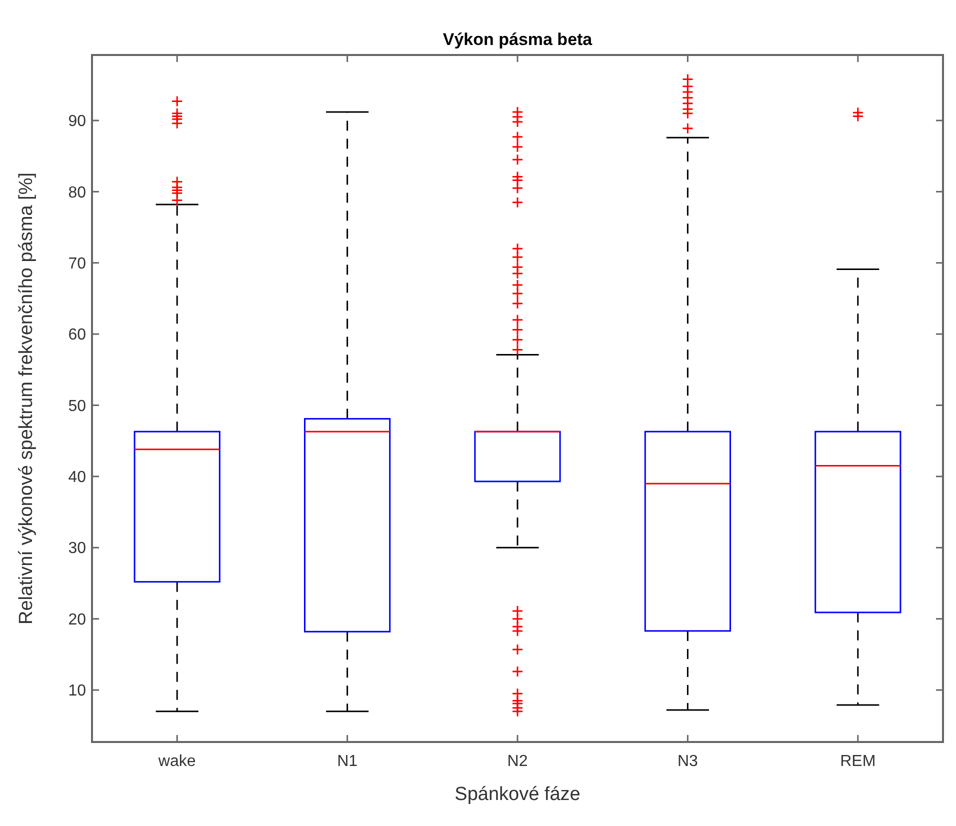 This screenshot has height=826, width=956. What do you see at coordinates (77, 549) in the screenshot?
I see `y-tick-label: 30` at bounding box center [77, 549].